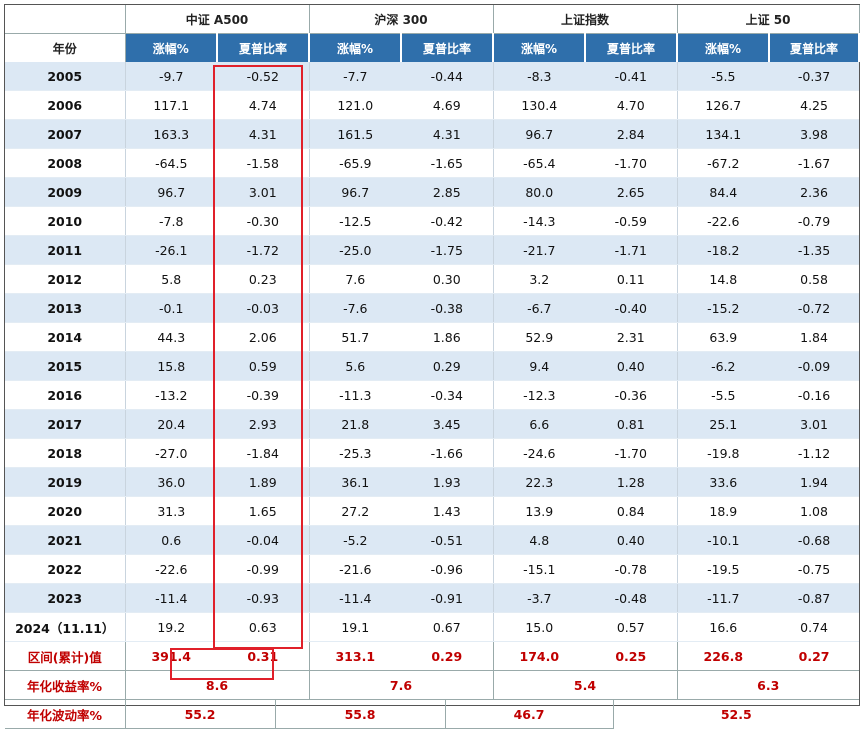 The image size is (866, 729). What do you see at coordinates (539, 395) in the screenshot?
I see `table-cell: -12.3` at bounding box center [539, 395].